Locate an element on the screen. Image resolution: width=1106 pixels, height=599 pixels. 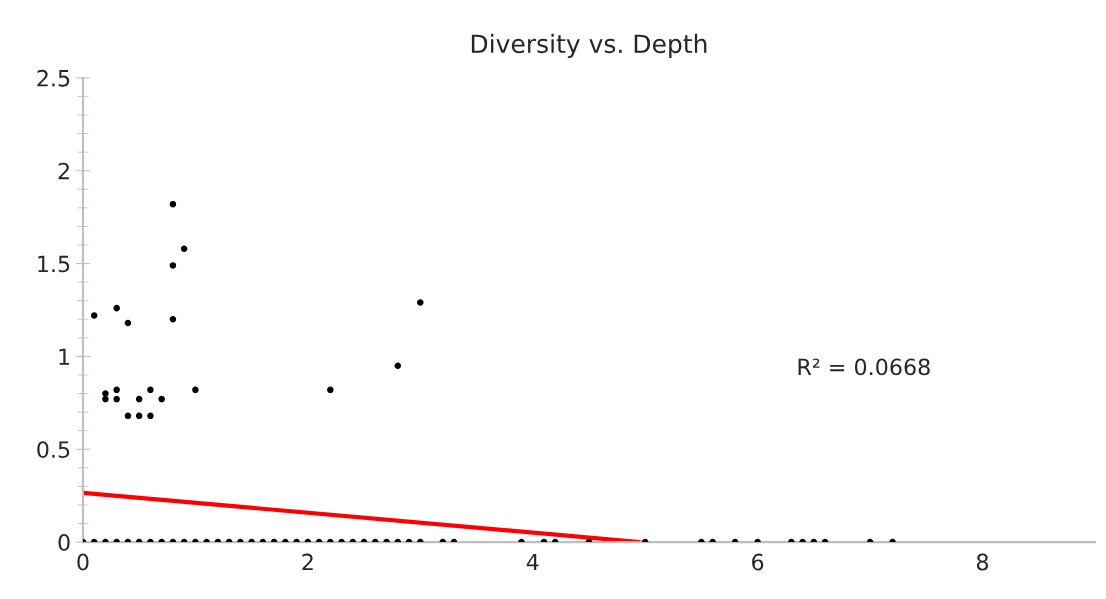
y-tick-label: 0.5 is located at coordinates (53, 450).